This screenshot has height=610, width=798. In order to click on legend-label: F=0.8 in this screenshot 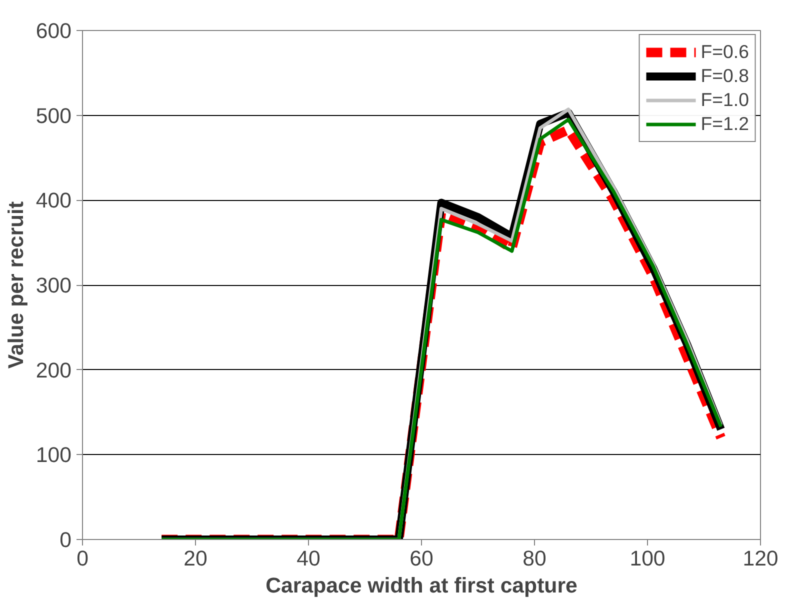, I will do `click(724, 76)`.